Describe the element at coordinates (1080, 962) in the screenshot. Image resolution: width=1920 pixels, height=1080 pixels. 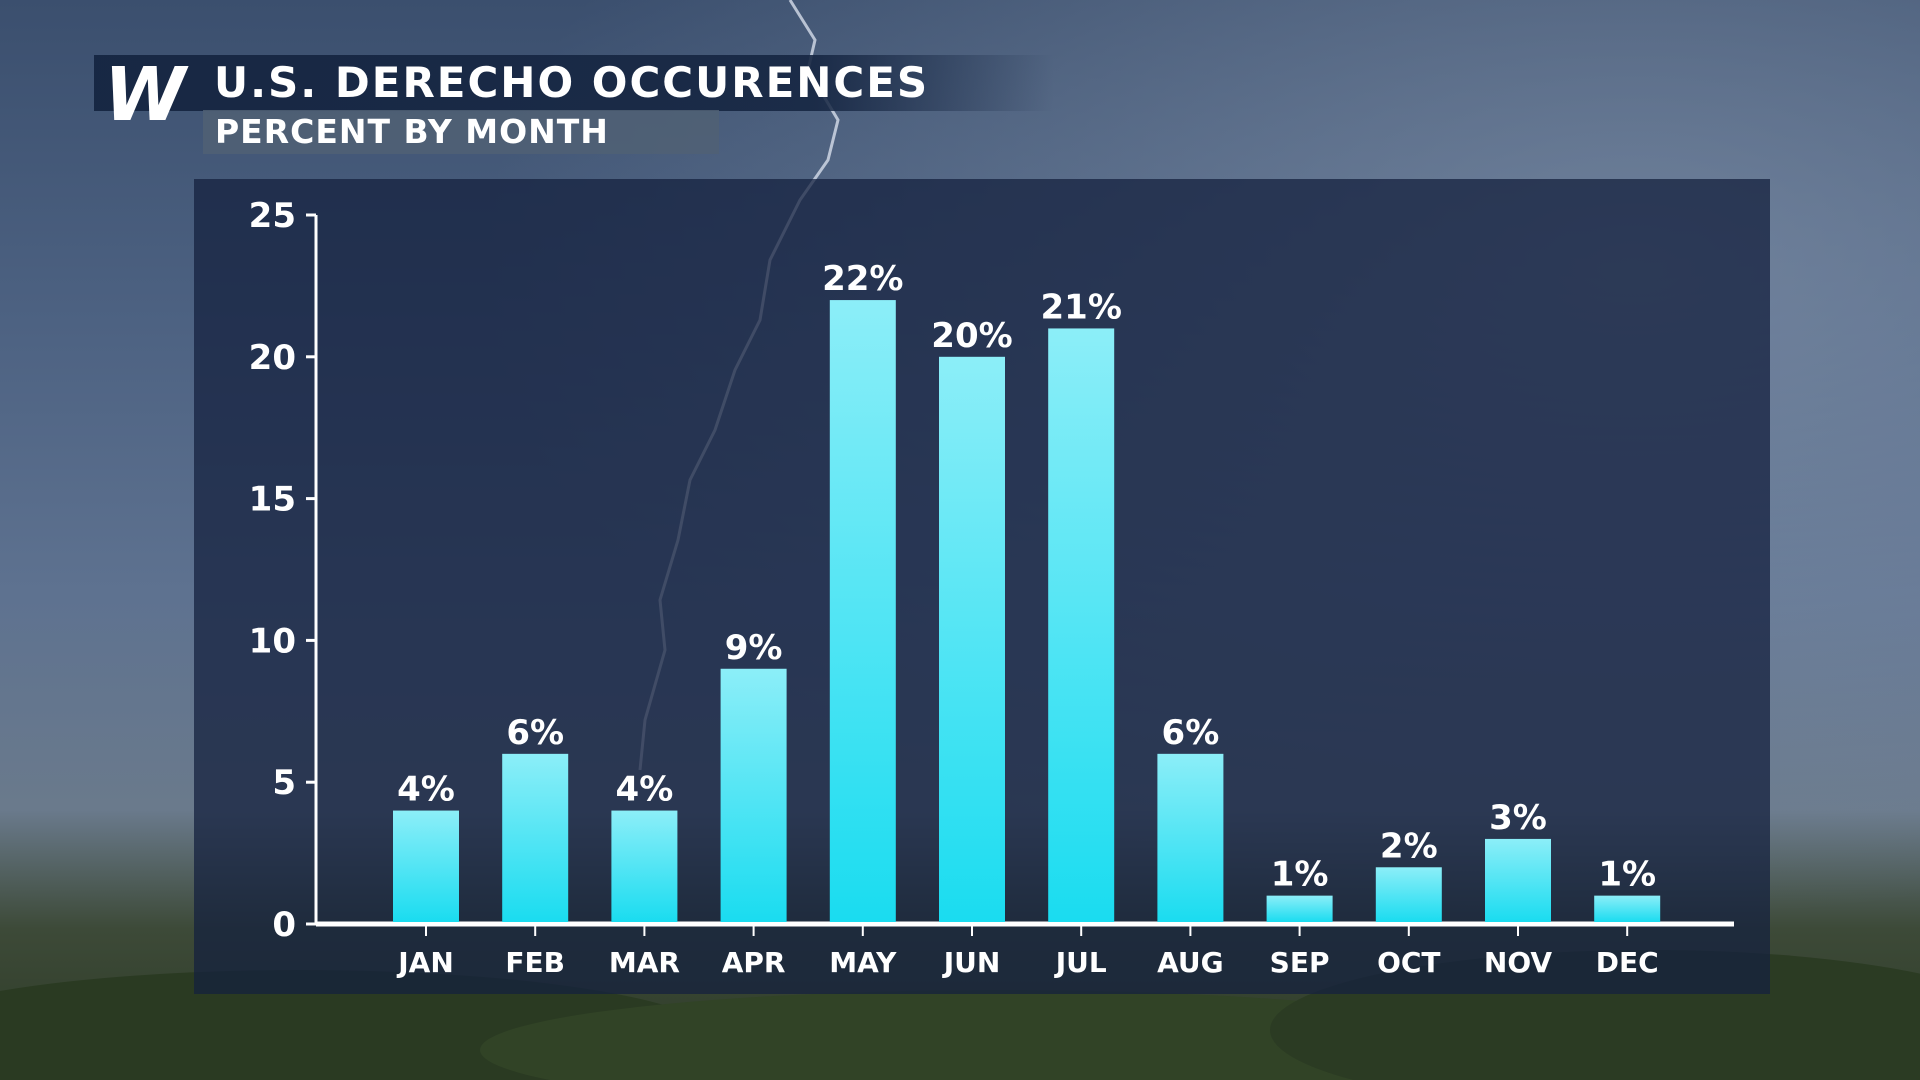
I see `x-tick-label: JUL` at that location.